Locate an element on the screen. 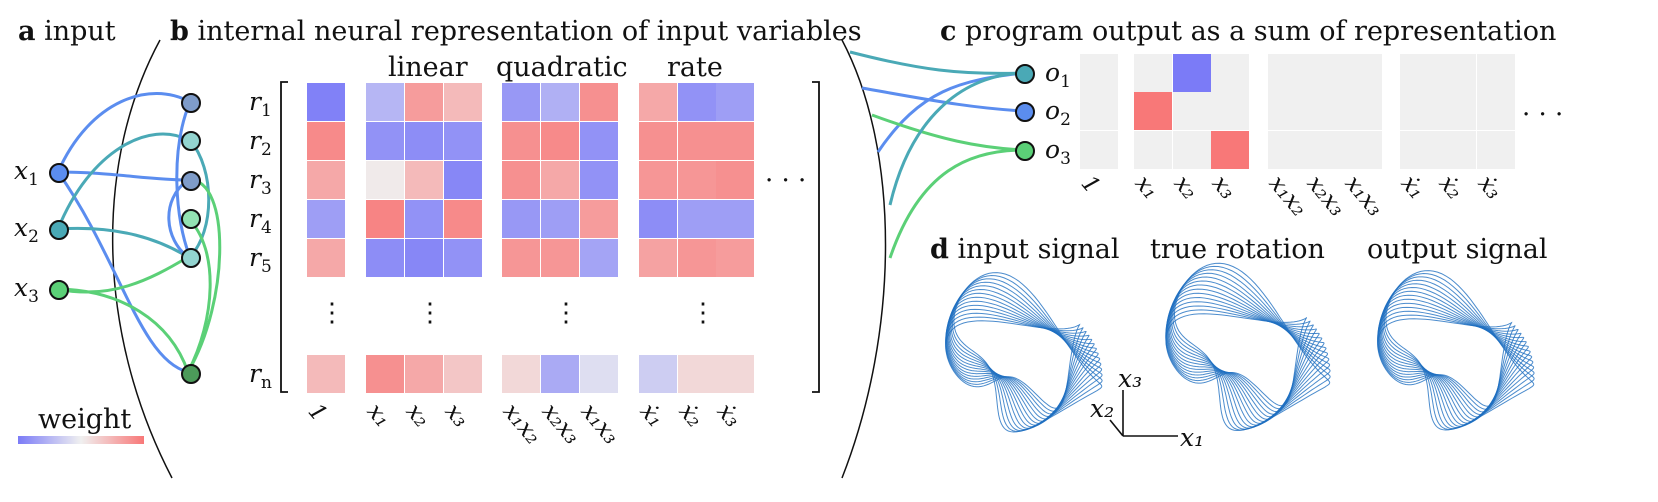 This screenshot has height=502, width=1658. output-hellipsis: · · · is located at coordinates (1543, 115).